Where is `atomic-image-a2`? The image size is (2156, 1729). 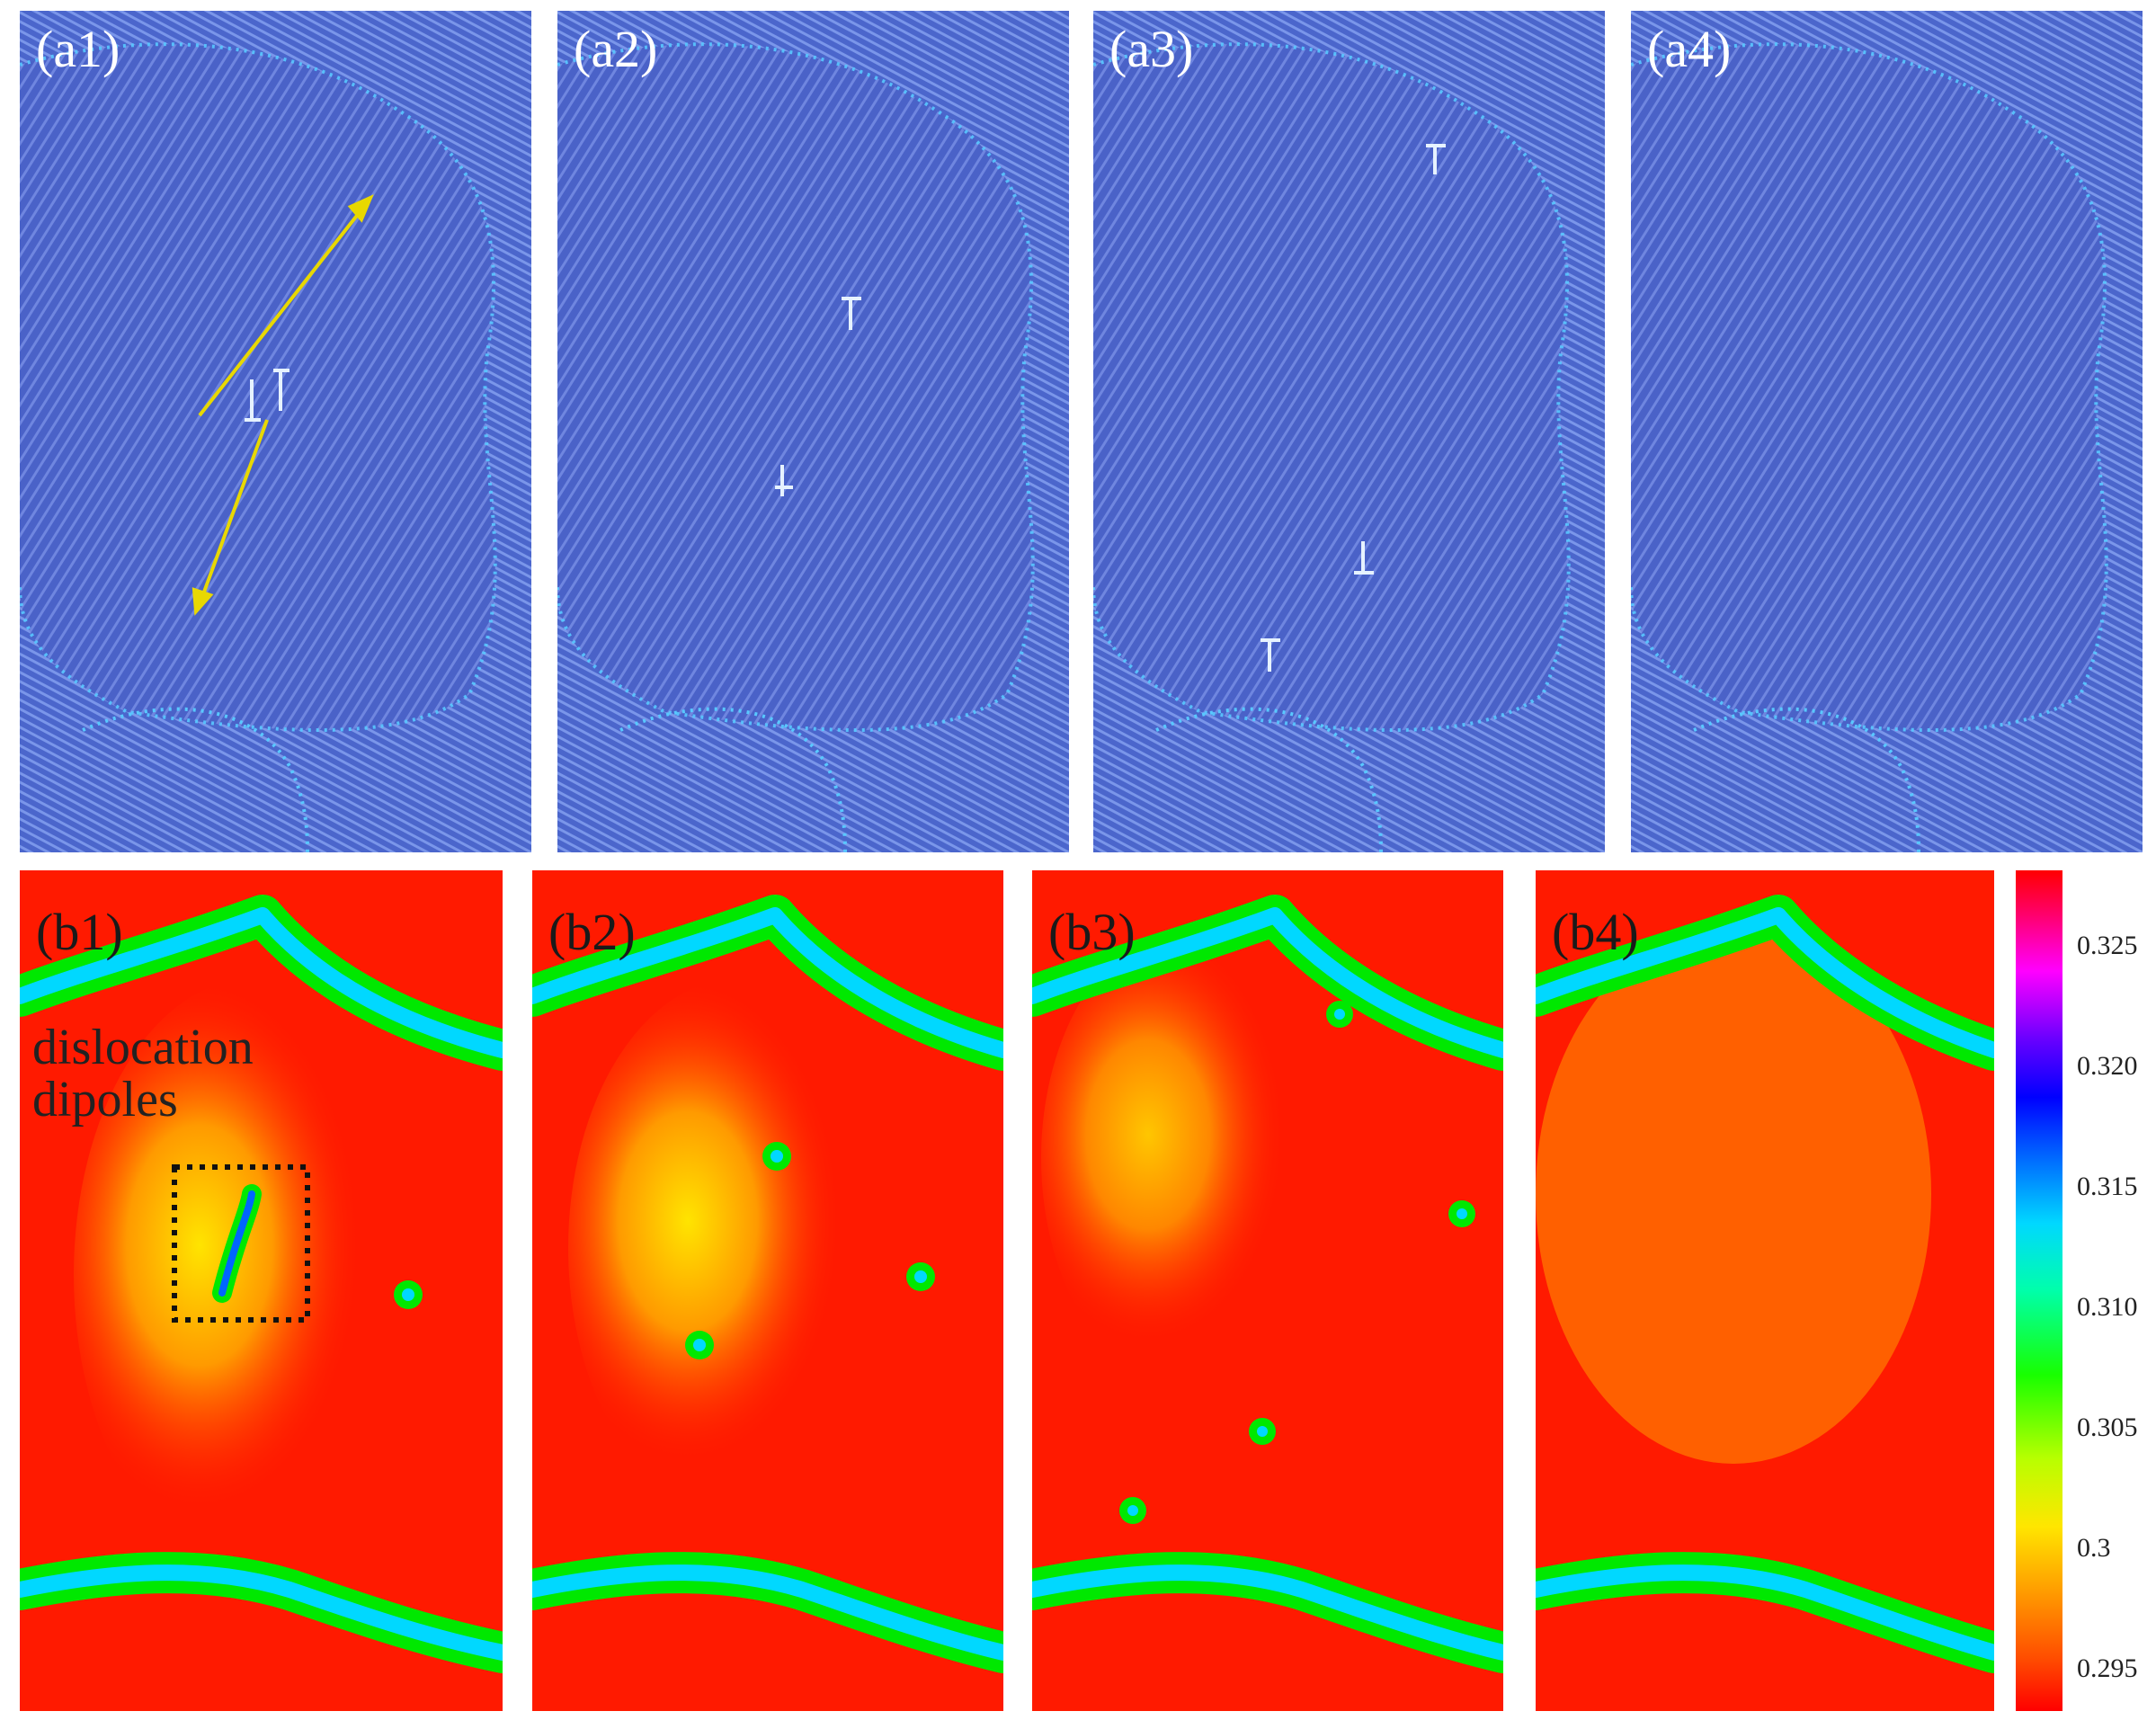
atomic-image-a2 is located at coordinates (813, 431).